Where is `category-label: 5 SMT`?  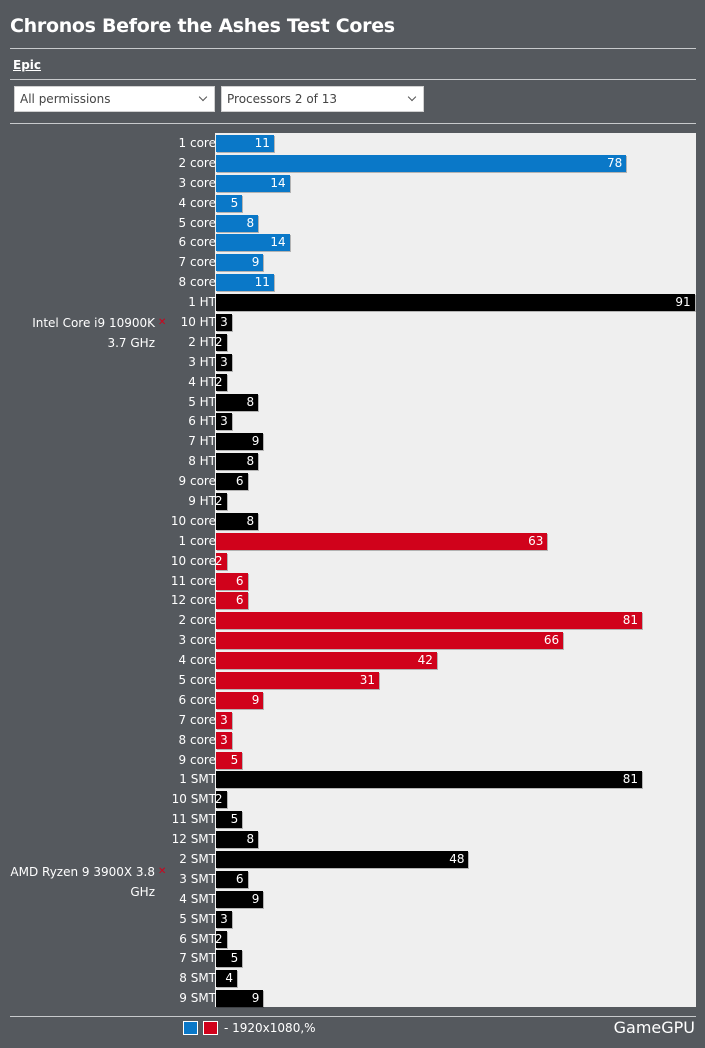 category-label: 5 SMT is located at coordinates (197, 918).